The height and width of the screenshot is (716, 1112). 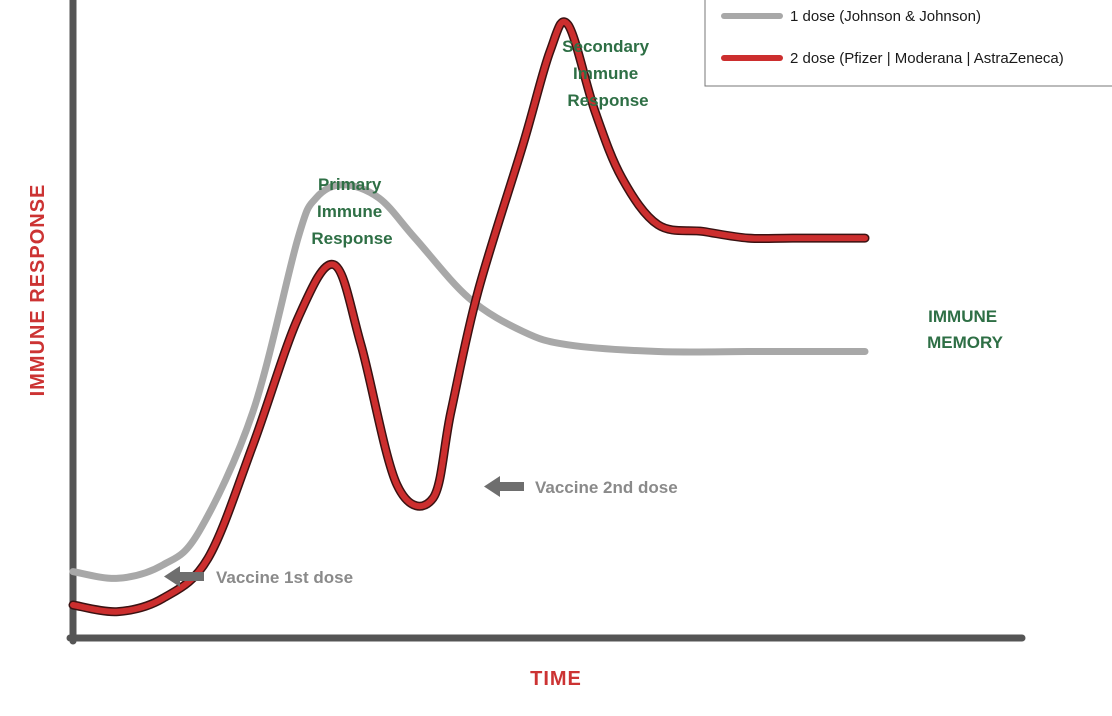 I want to click on primary-response-line-3: Response, so click(x=351, y=238).